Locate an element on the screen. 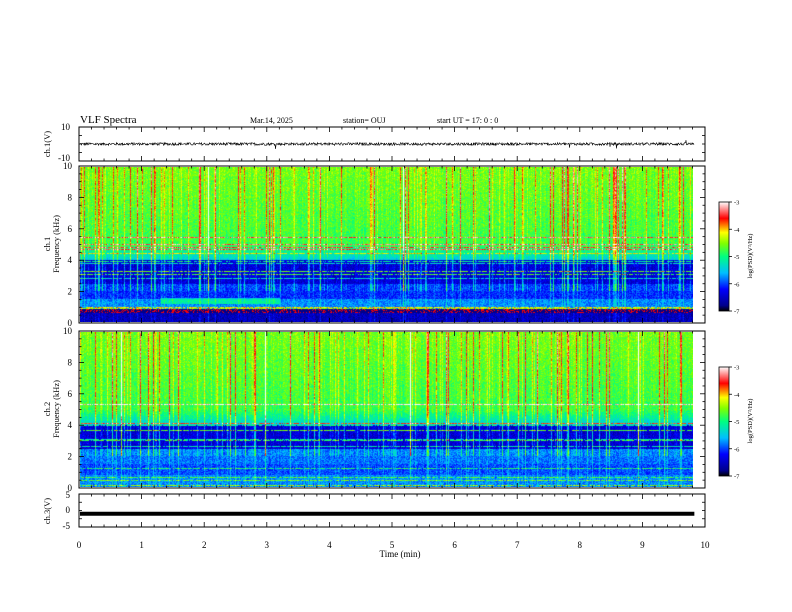 The height and width of the screenshot is (612, 792). ch2-colorbar-label: log(PSD)(V²/Hz) is located at coordinates (750, 421).